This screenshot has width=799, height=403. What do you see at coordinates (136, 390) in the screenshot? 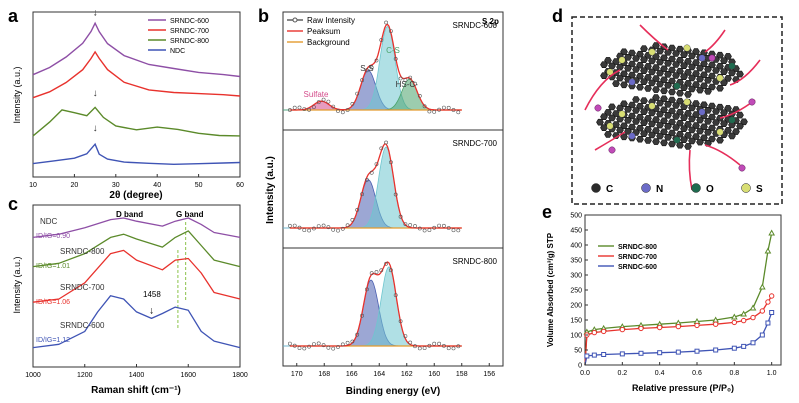
I see `panel-c-xlabel: Raman shift (cm⁻¹)` at bounding box center [136, 390].